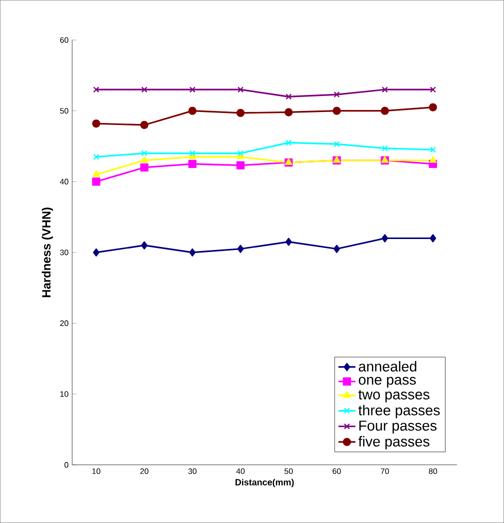 This screenshot has width=504, height=523. What do you see at coordinates (47, 253) in the screenshot?
I see `y-axis-title: Hardness (VHN)` at bounding box center [47, 253].